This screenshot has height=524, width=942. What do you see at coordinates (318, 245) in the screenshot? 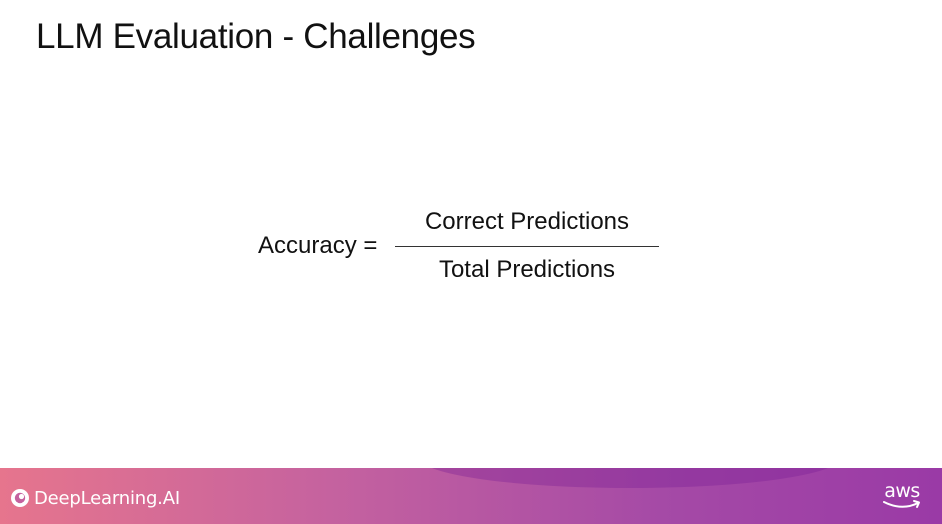
I see `formula-lhs: Accuracy =` at bounding box center [318, 245].